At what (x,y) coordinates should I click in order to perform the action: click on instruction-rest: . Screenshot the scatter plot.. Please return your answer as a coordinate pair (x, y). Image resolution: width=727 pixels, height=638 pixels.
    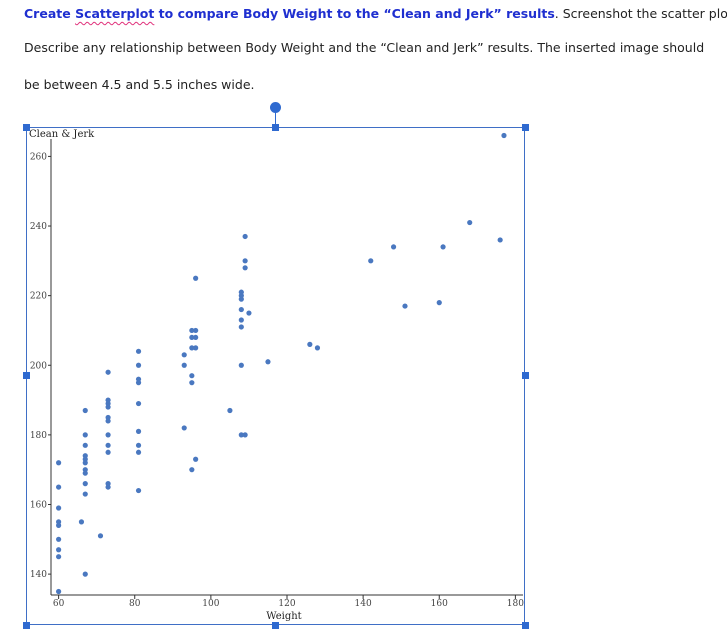
    Looking at the image, I should click on (640, 13).